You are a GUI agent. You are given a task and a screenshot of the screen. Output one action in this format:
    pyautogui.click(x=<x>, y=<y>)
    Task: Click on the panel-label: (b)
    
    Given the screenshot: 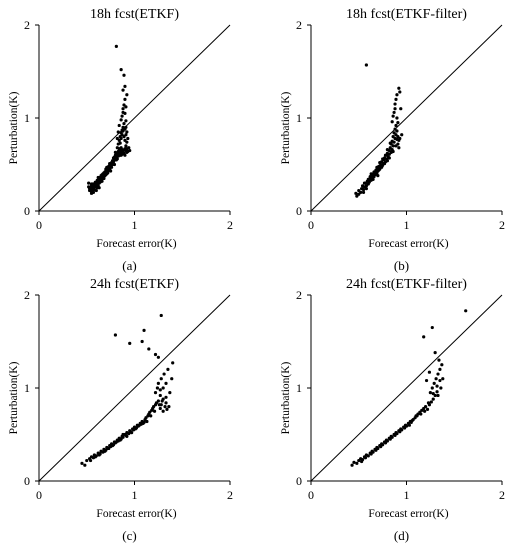 What is the action you would take?
    pyautogui.click(x=401, y=265)
    